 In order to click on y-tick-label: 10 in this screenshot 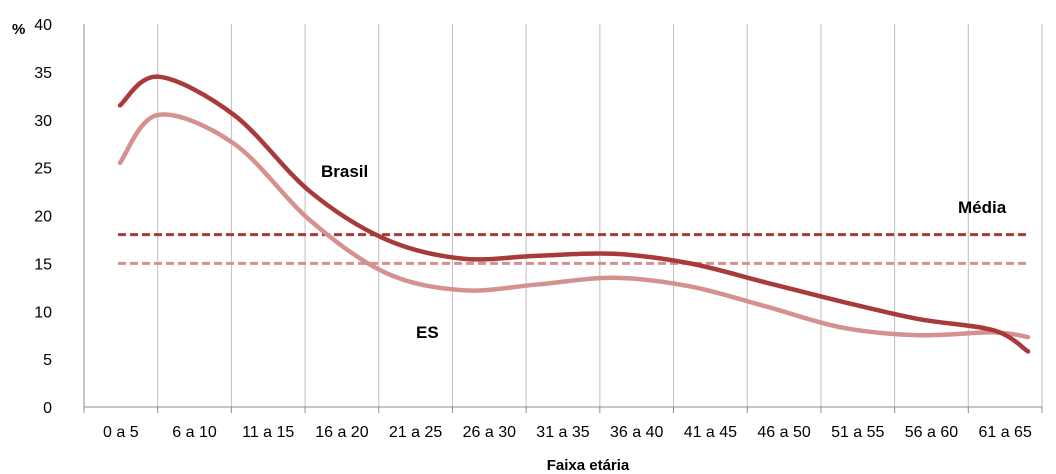, I will do `click(43, 312)`.